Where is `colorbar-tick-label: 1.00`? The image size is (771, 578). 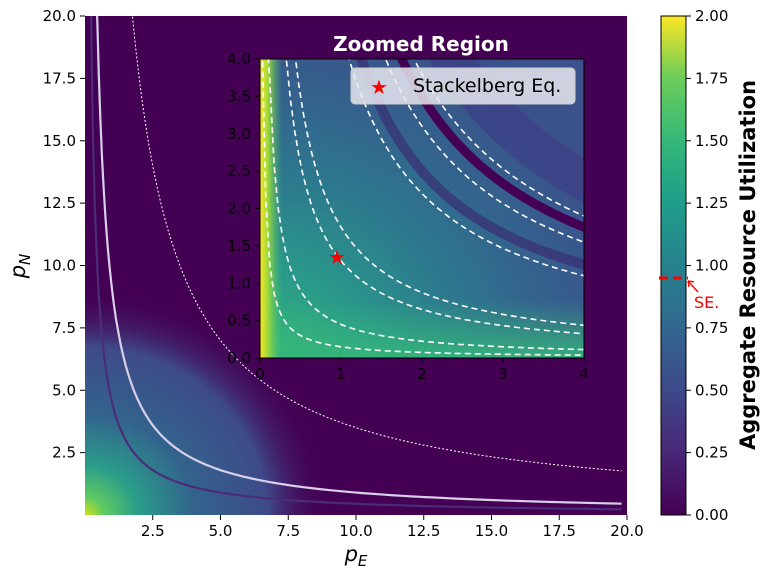
colorbar-tick-label: 1.00 is located at coordinates (711, 266).